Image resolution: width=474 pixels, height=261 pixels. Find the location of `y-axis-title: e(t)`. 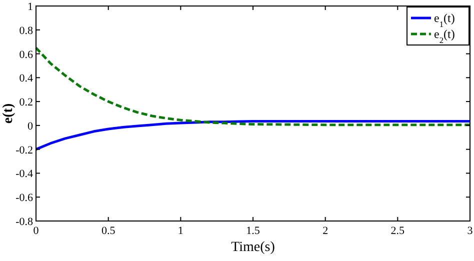

y-axis-title: e(t) is located at coordinates (8, 113).